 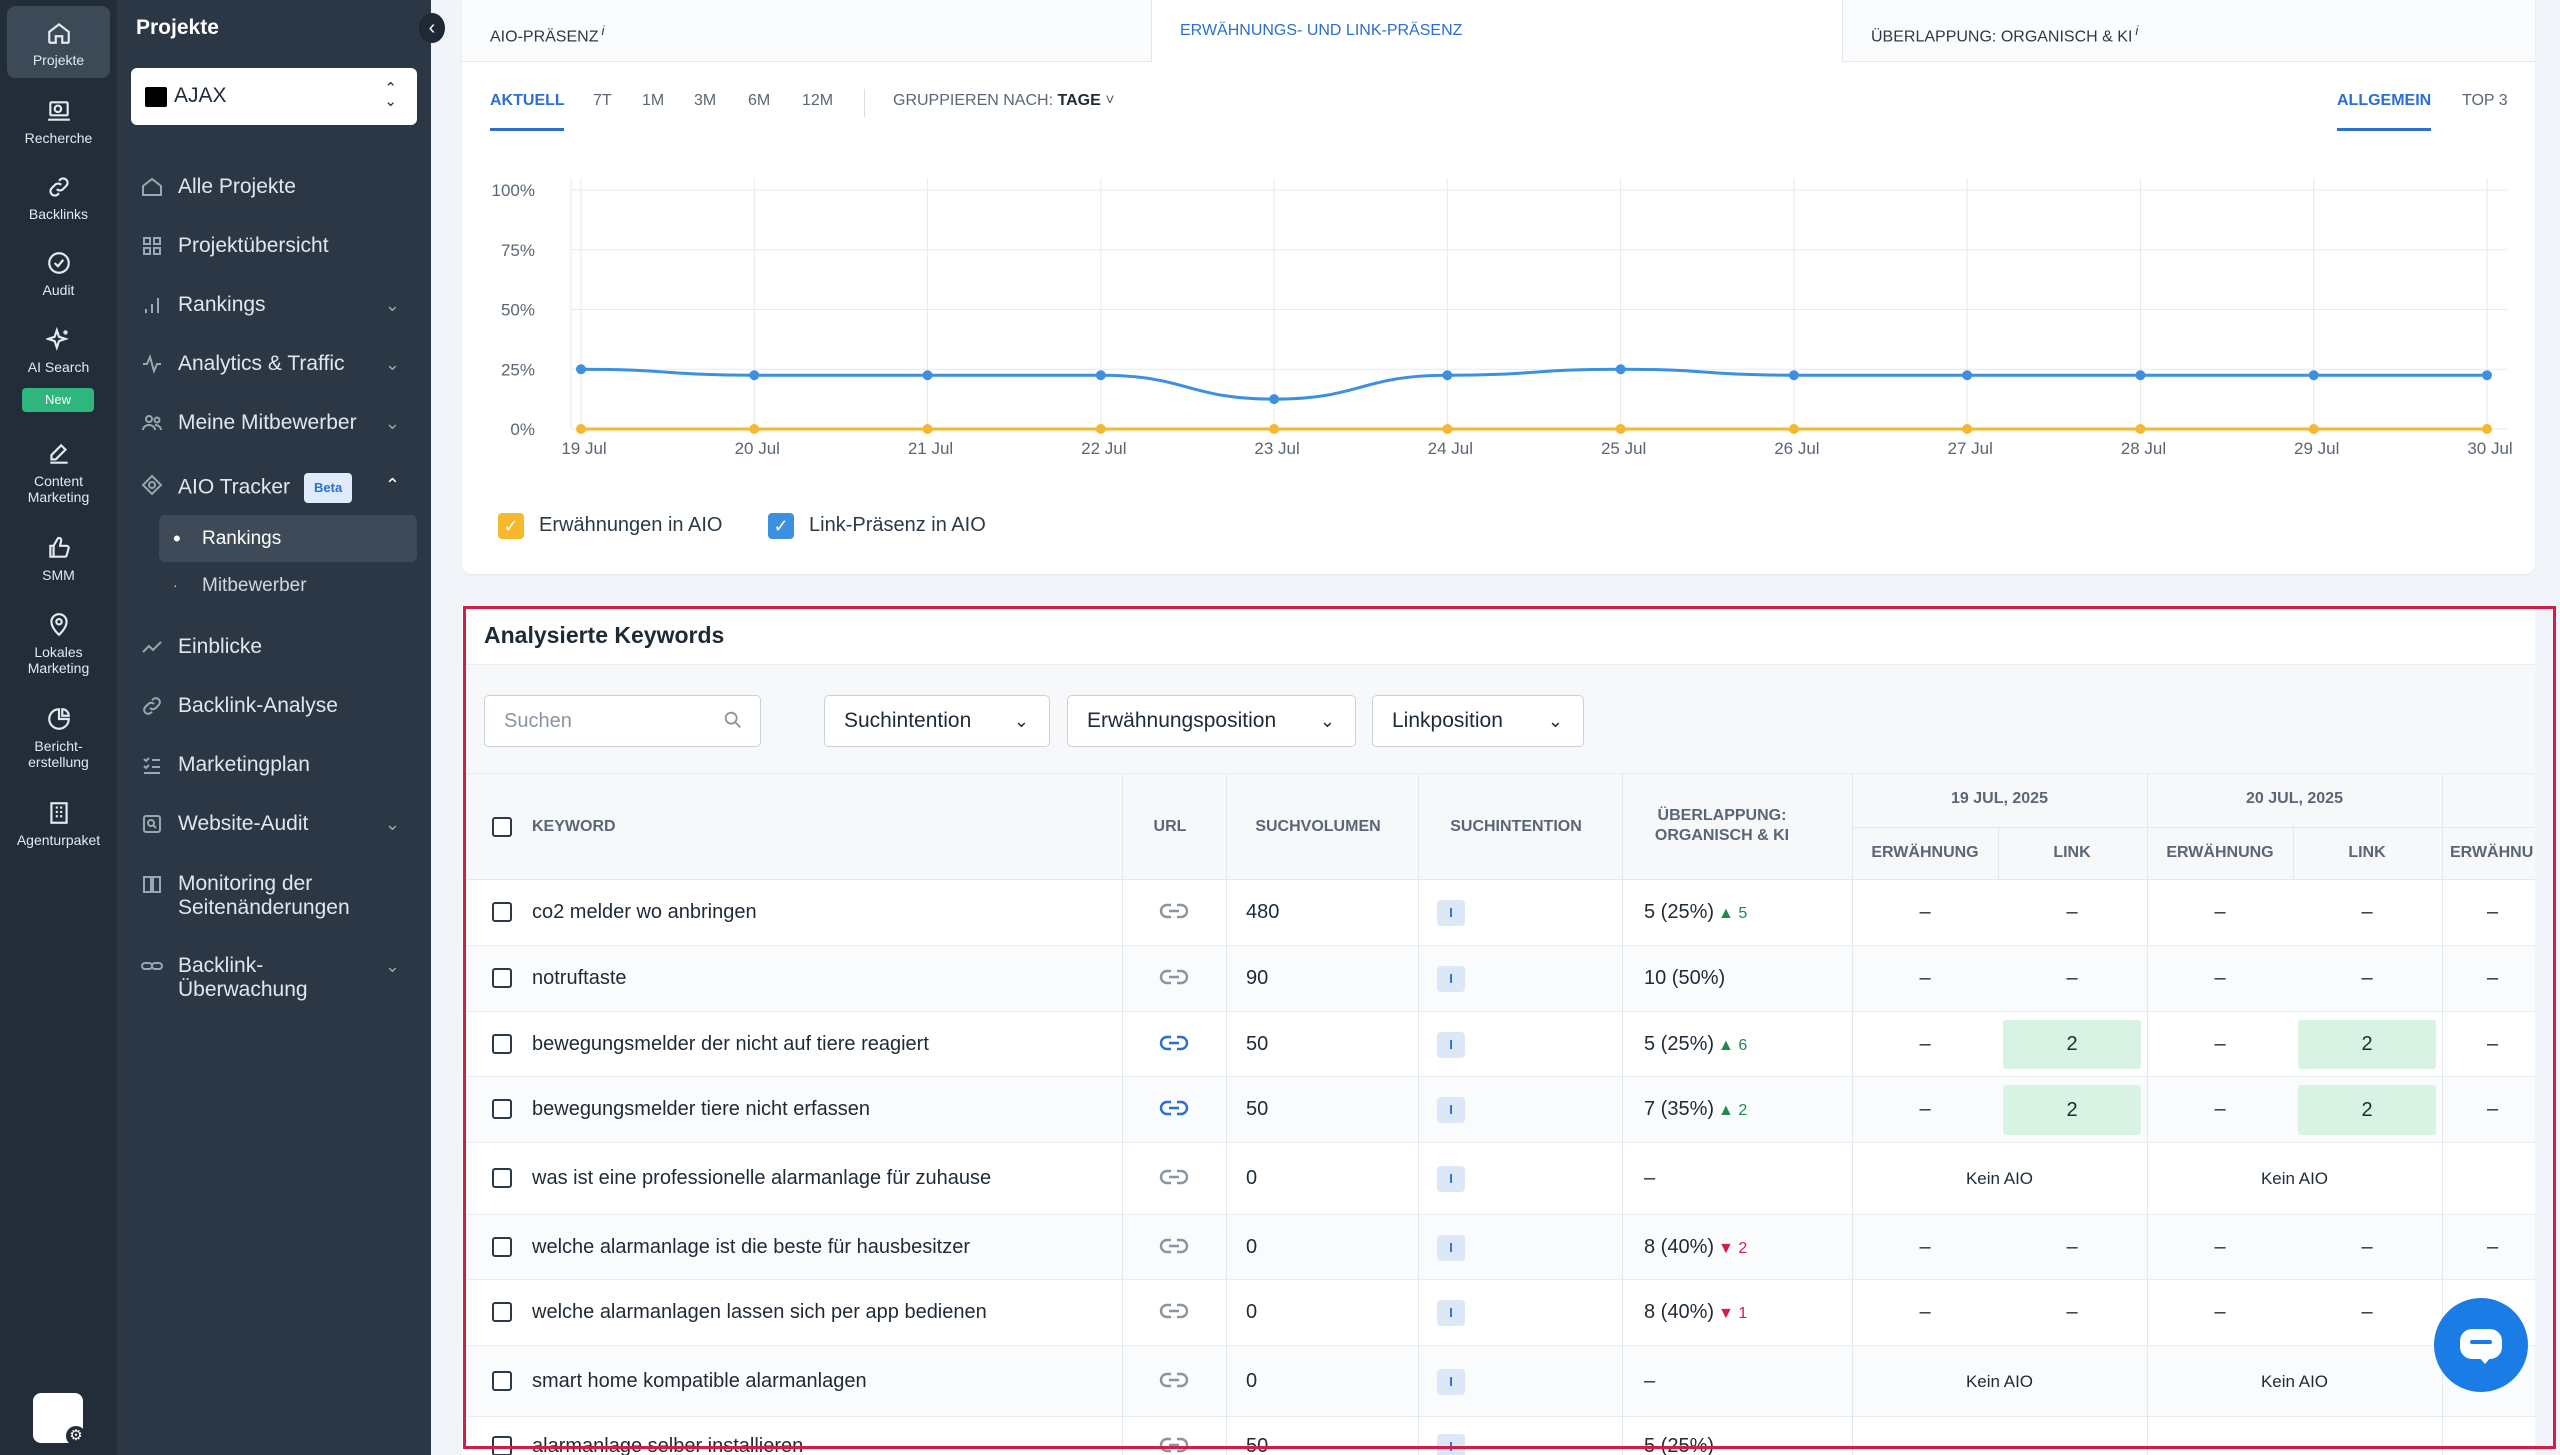 I want to click on table-row: notruftaste 90 I 10 (50%) – – – – –, so click(x=1498, y=979).